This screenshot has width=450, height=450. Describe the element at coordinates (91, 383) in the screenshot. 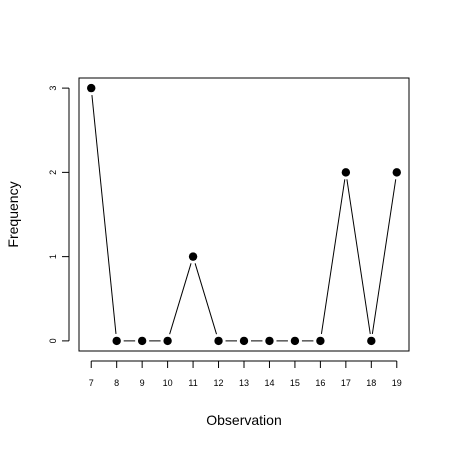

I see `x-tick-label: 7` at that location.